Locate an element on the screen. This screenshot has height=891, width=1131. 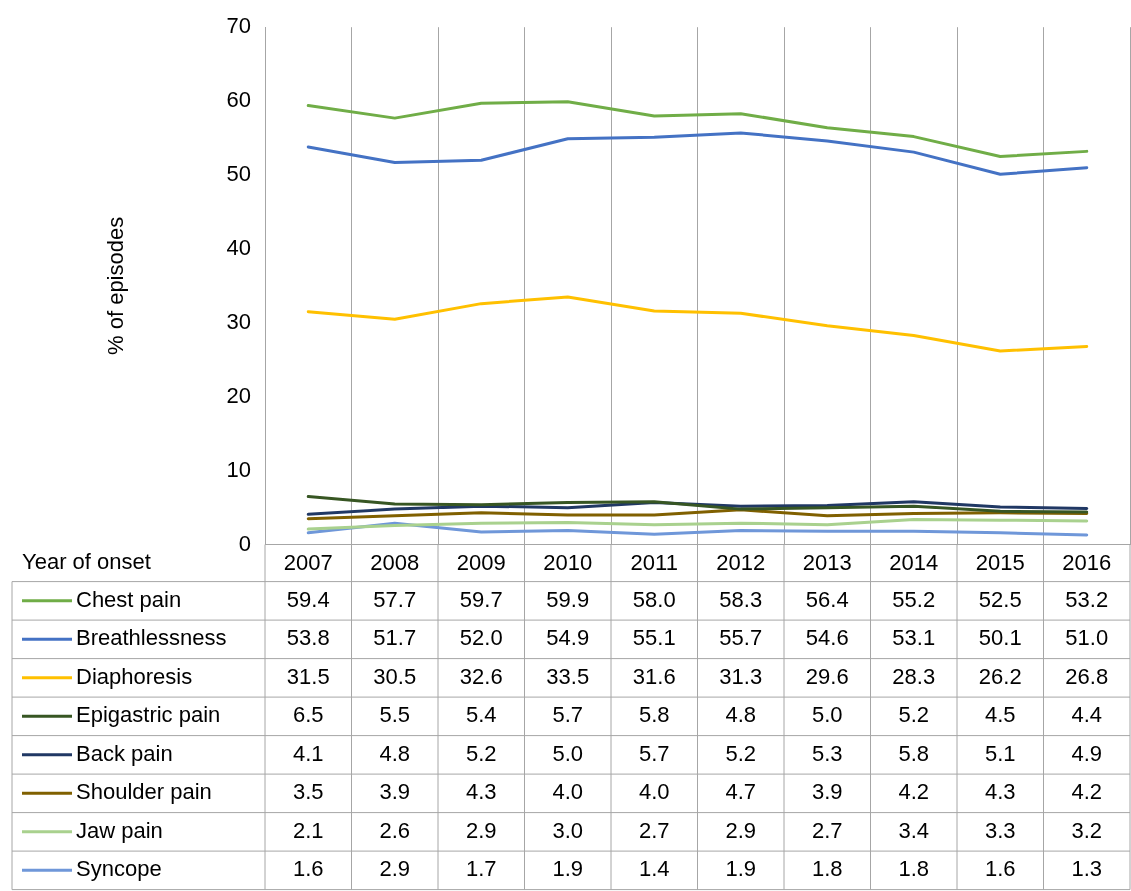
data-label: 58.0 is located at coordinates (654, 599).